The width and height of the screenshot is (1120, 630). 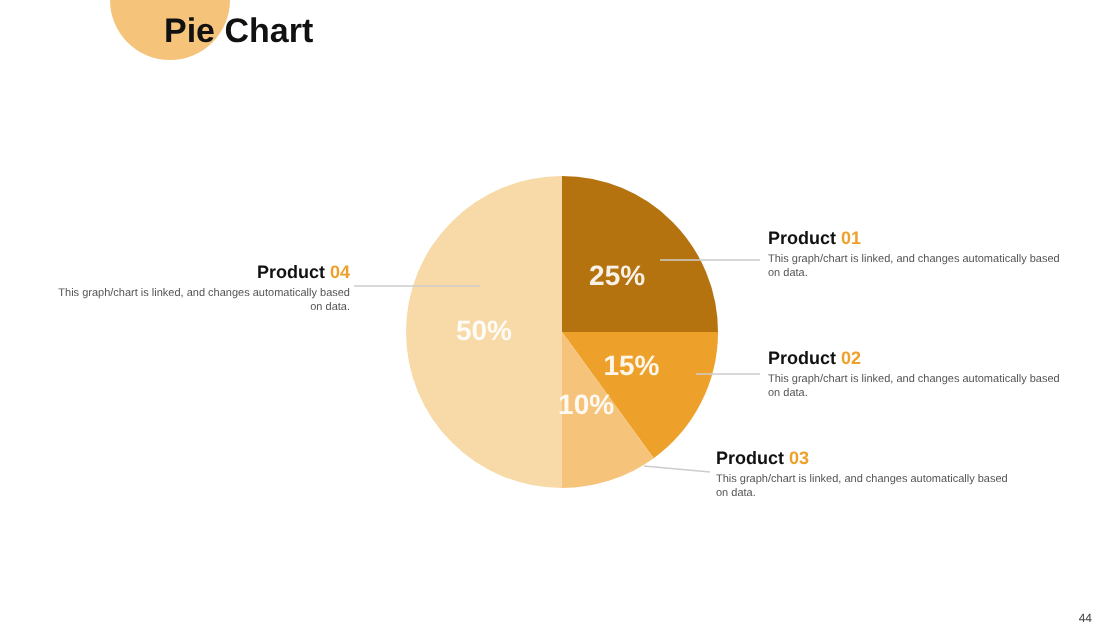 What do you see at coordinates (764, 459) in the screenshot?
I see `slice-label: Product 03` at bounding box center [764, 459].